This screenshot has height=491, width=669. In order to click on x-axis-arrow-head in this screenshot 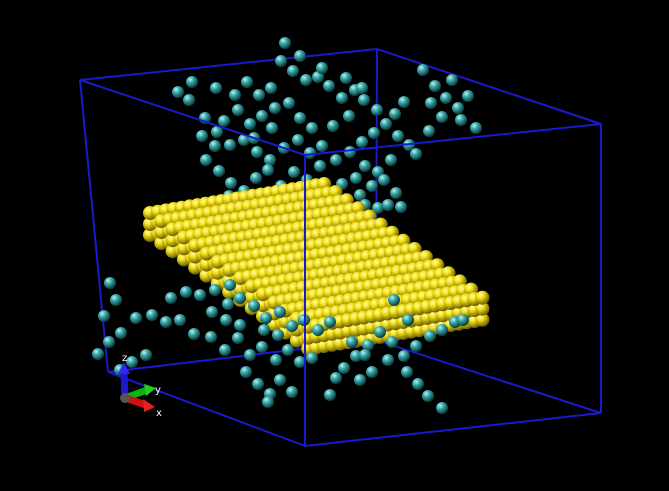, I will do `click(149, 405)`.